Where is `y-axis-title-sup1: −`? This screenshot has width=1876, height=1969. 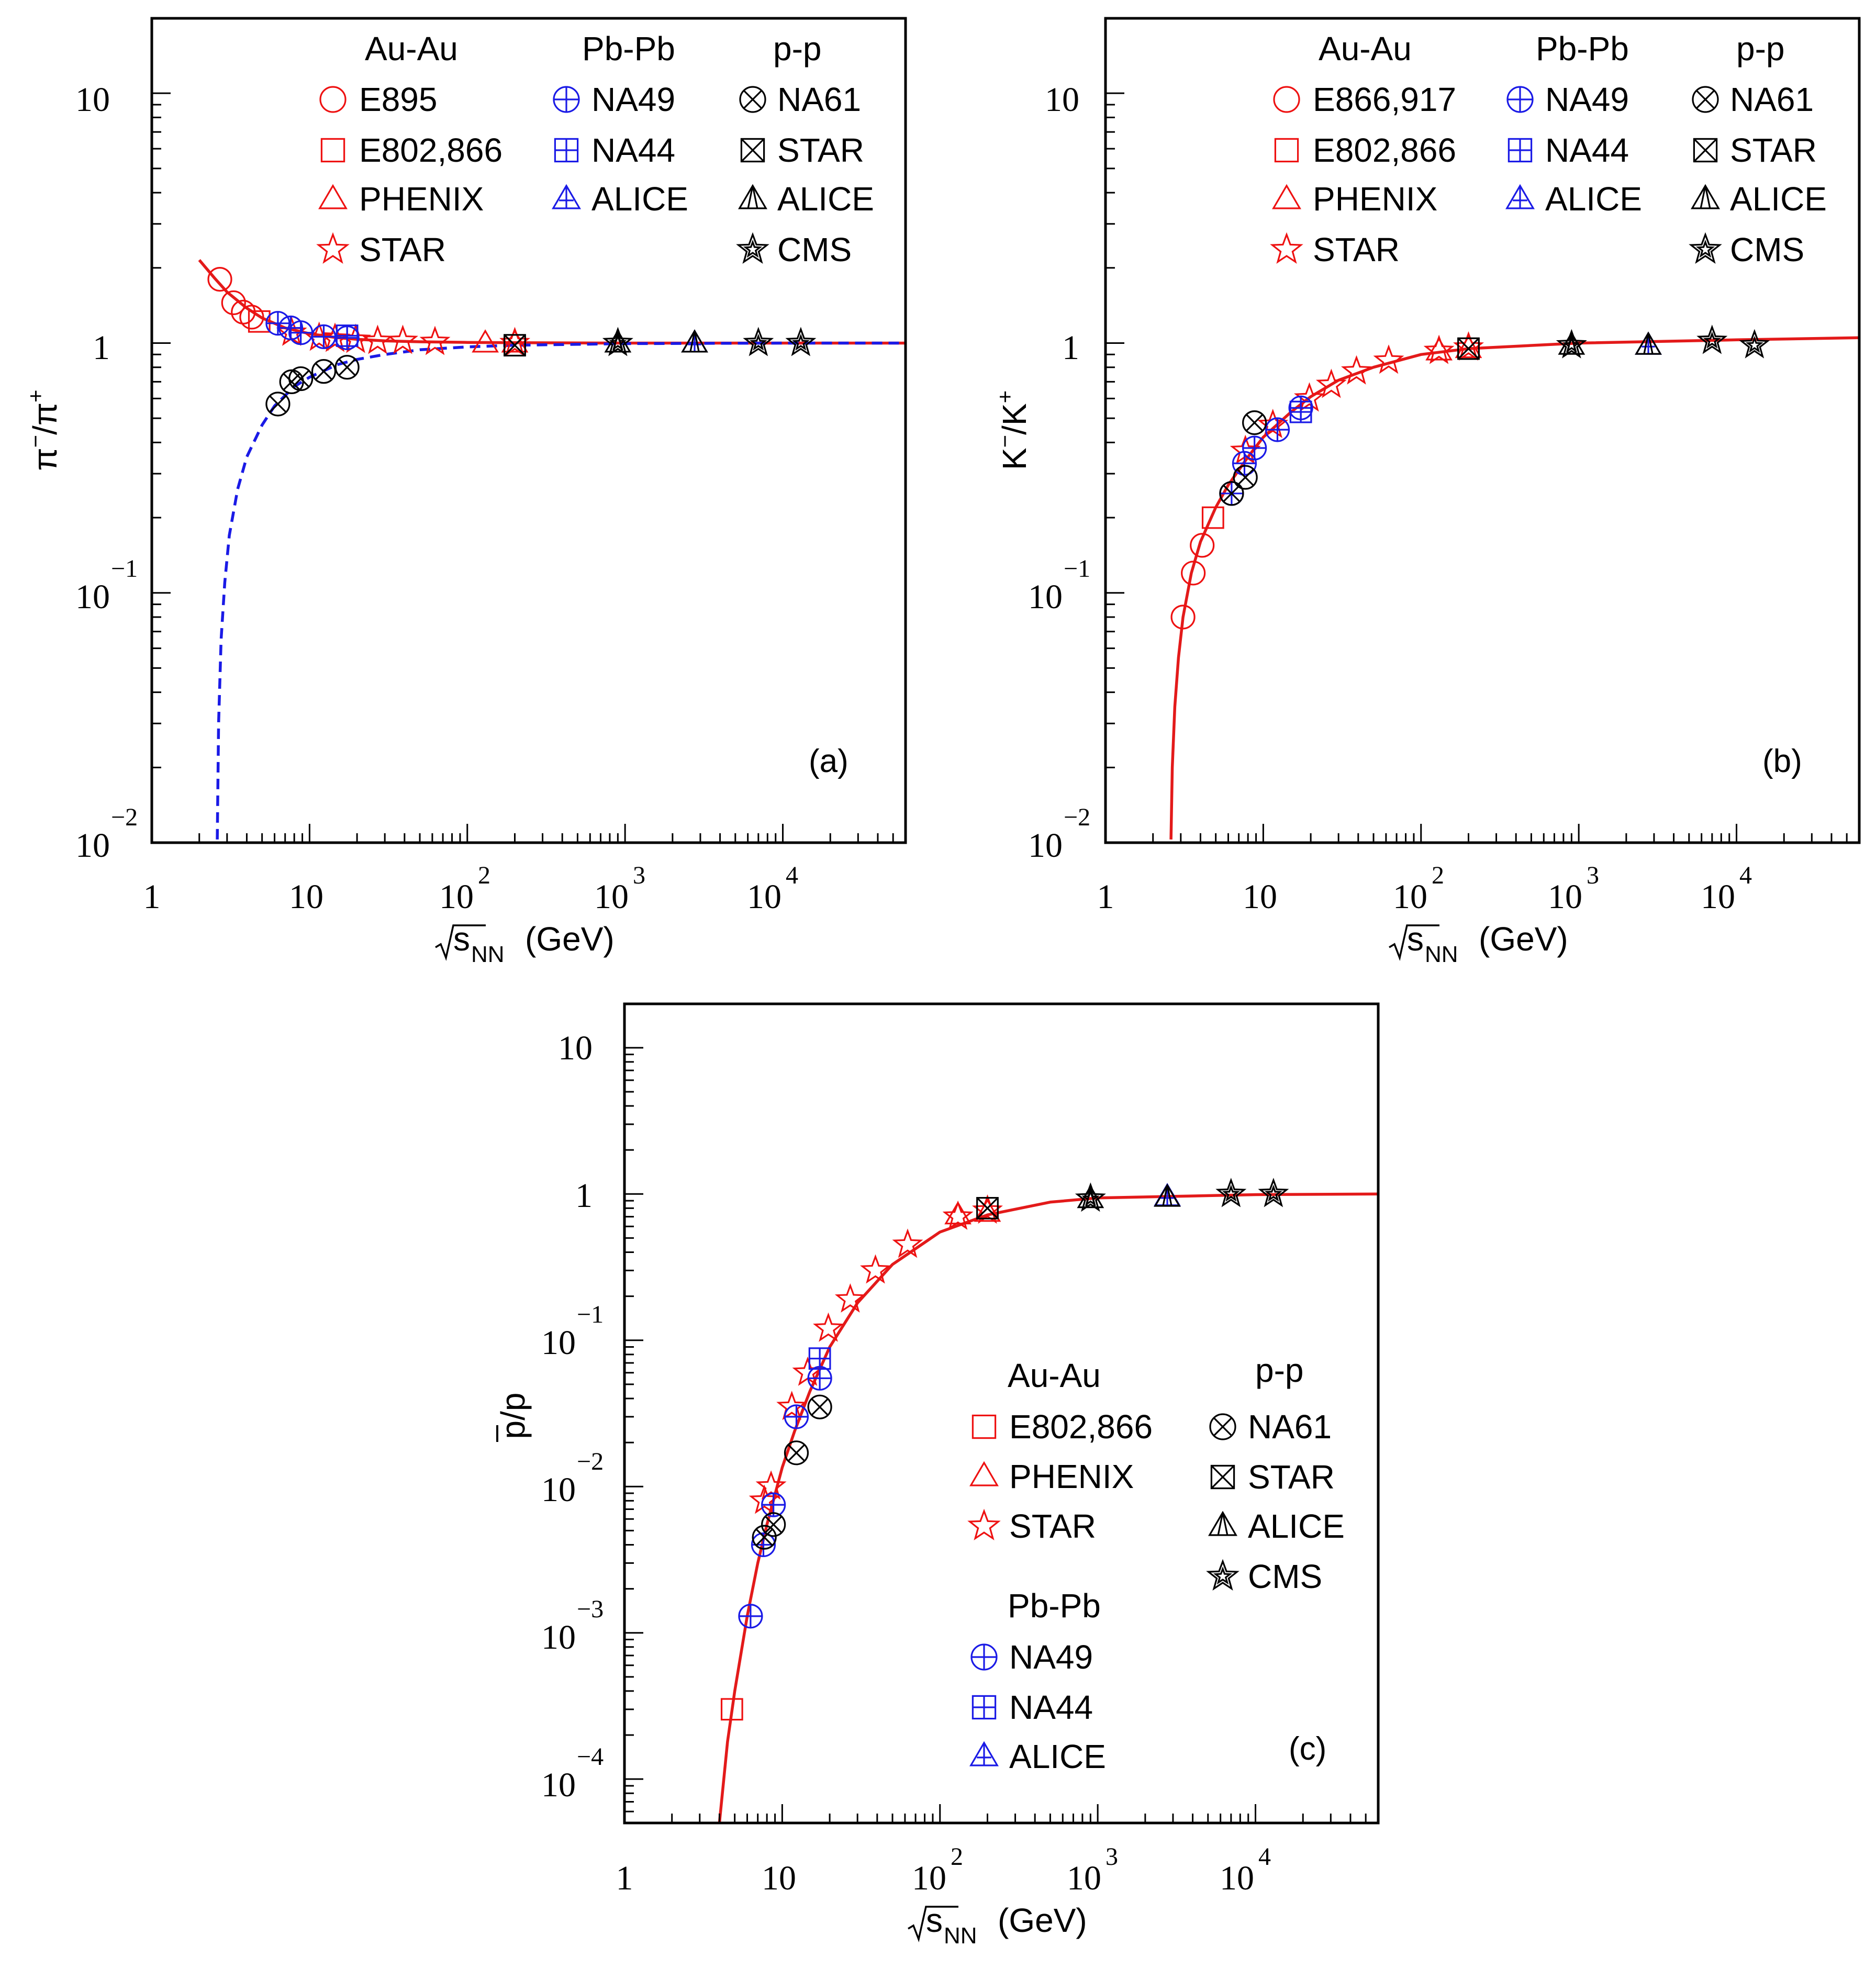
y-axis-title-sup1: − is located at coordinates (1004, 442).